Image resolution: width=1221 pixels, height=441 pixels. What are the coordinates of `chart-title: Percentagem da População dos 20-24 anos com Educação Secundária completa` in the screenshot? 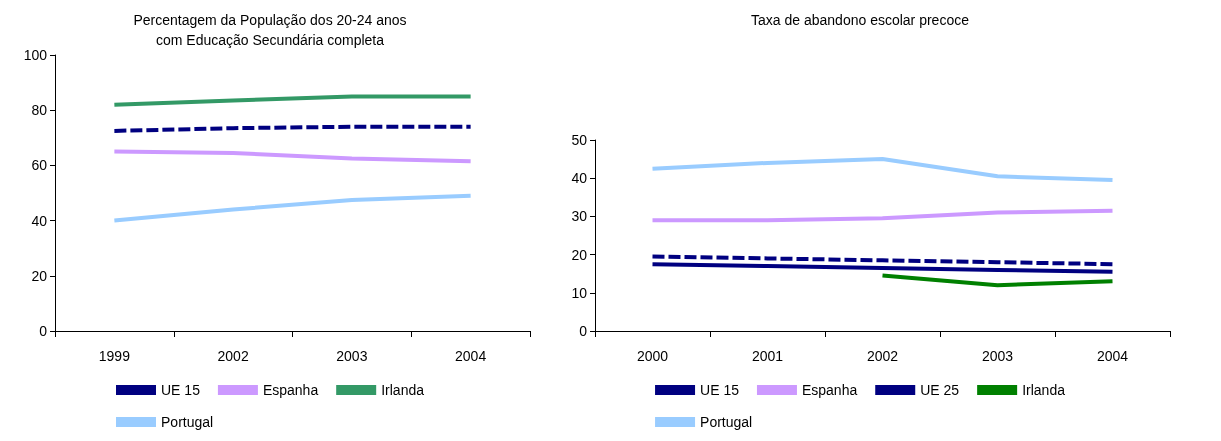 It's located at (270, 30).